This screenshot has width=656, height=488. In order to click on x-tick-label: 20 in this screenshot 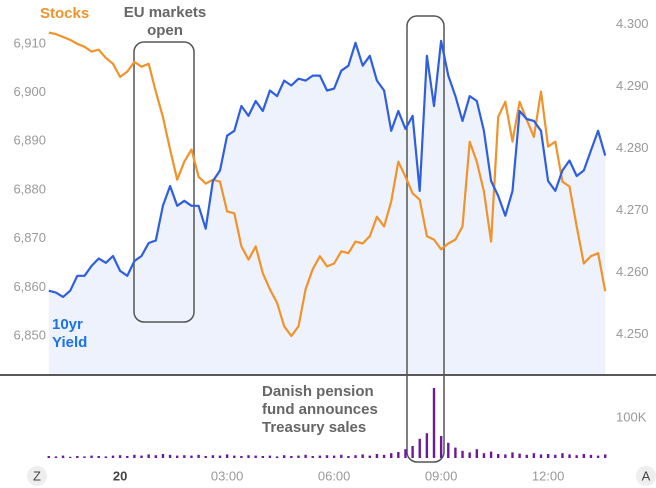, I will do `click(120, 475)`.